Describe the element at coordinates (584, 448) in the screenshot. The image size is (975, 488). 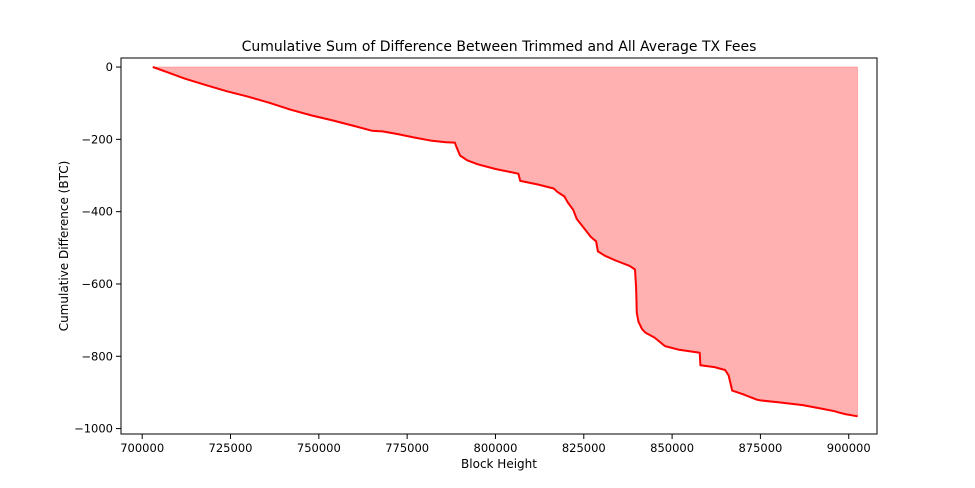
I see `x-tick-label: 825000` at that location.